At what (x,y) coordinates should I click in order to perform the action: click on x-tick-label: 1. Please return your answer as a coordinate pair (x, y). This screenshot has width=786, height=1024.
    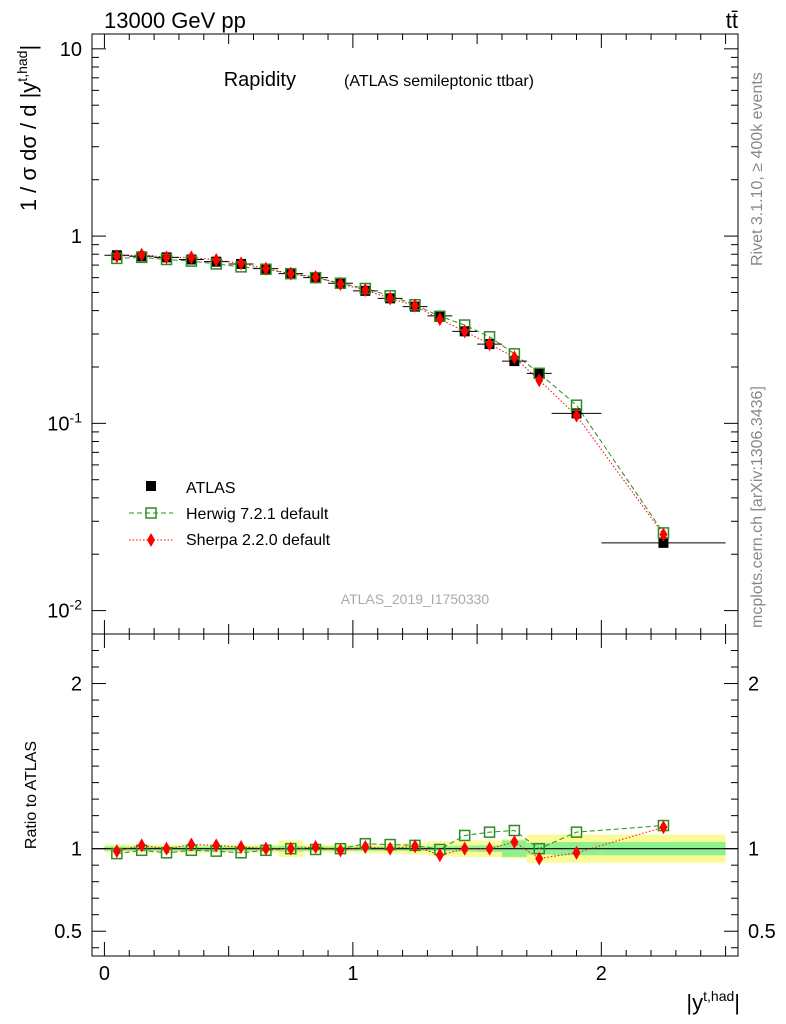
    Looking at the image, I should click on (352, 974).